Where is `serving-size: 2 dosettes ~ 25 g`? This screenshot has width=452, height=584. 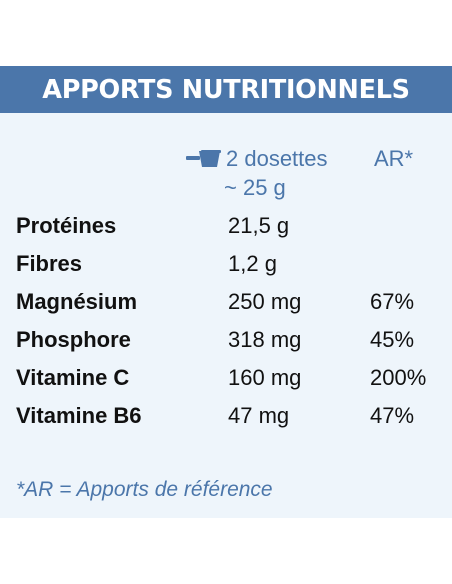
serving-size: 2 dosettes ~ 25 g is located at coordinates (268, 173).